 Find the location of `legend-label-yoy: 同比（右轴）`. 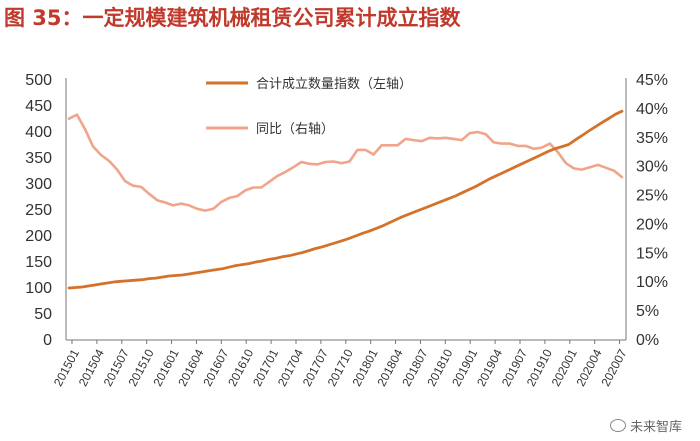

legend-label-yoy: 同比（右轴） is located at coordinates (295, 129).